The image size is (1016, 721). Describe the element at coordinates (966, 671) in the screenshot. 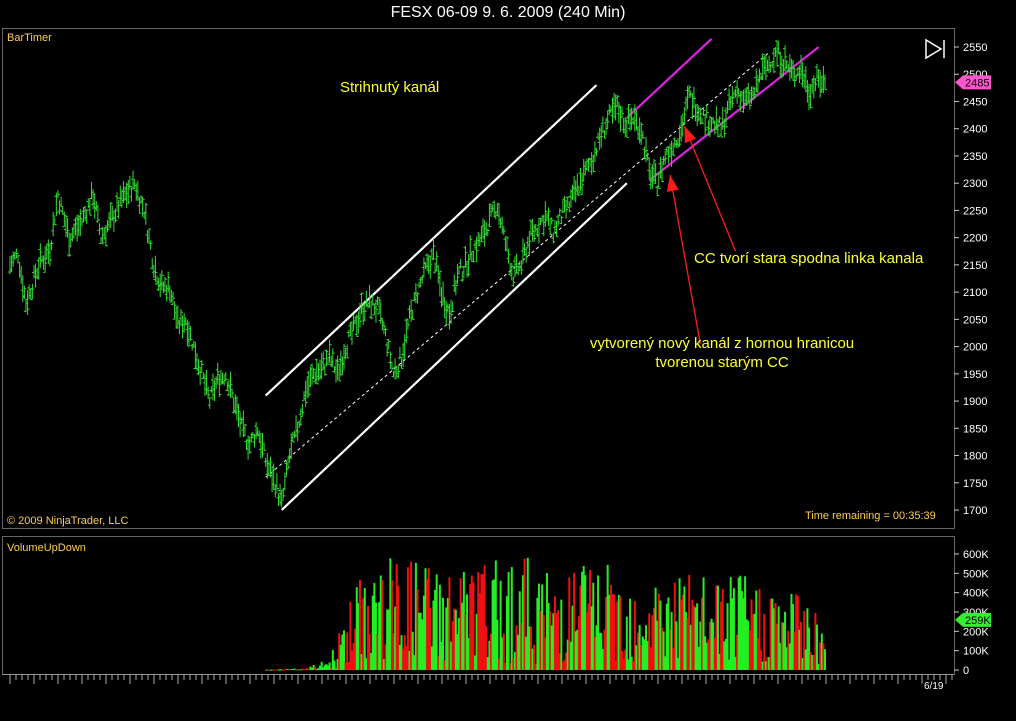

I see `volume-axis-label: 0` at that location.